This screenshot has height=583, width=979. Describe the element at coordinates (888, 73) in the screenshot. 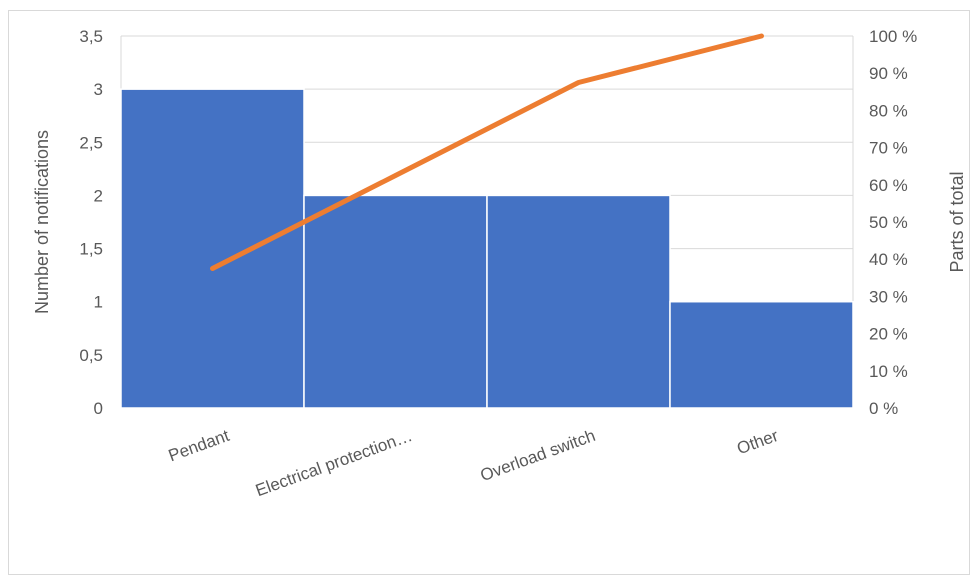

I see `y2-tick-label: 90 %` at that location.